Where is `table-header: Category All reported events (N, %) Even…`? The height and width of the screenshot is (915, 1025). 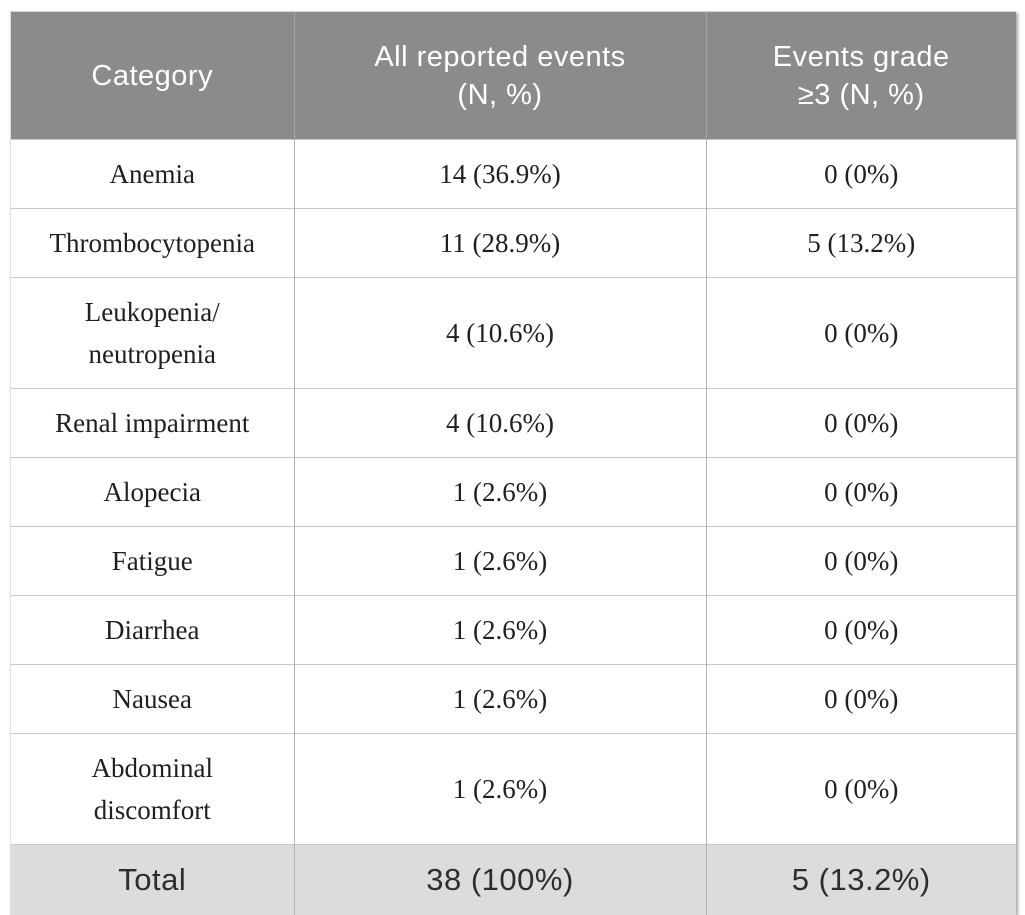 table-header: Category All reported events (N, %) Even… is located at coordinates (513, 76).